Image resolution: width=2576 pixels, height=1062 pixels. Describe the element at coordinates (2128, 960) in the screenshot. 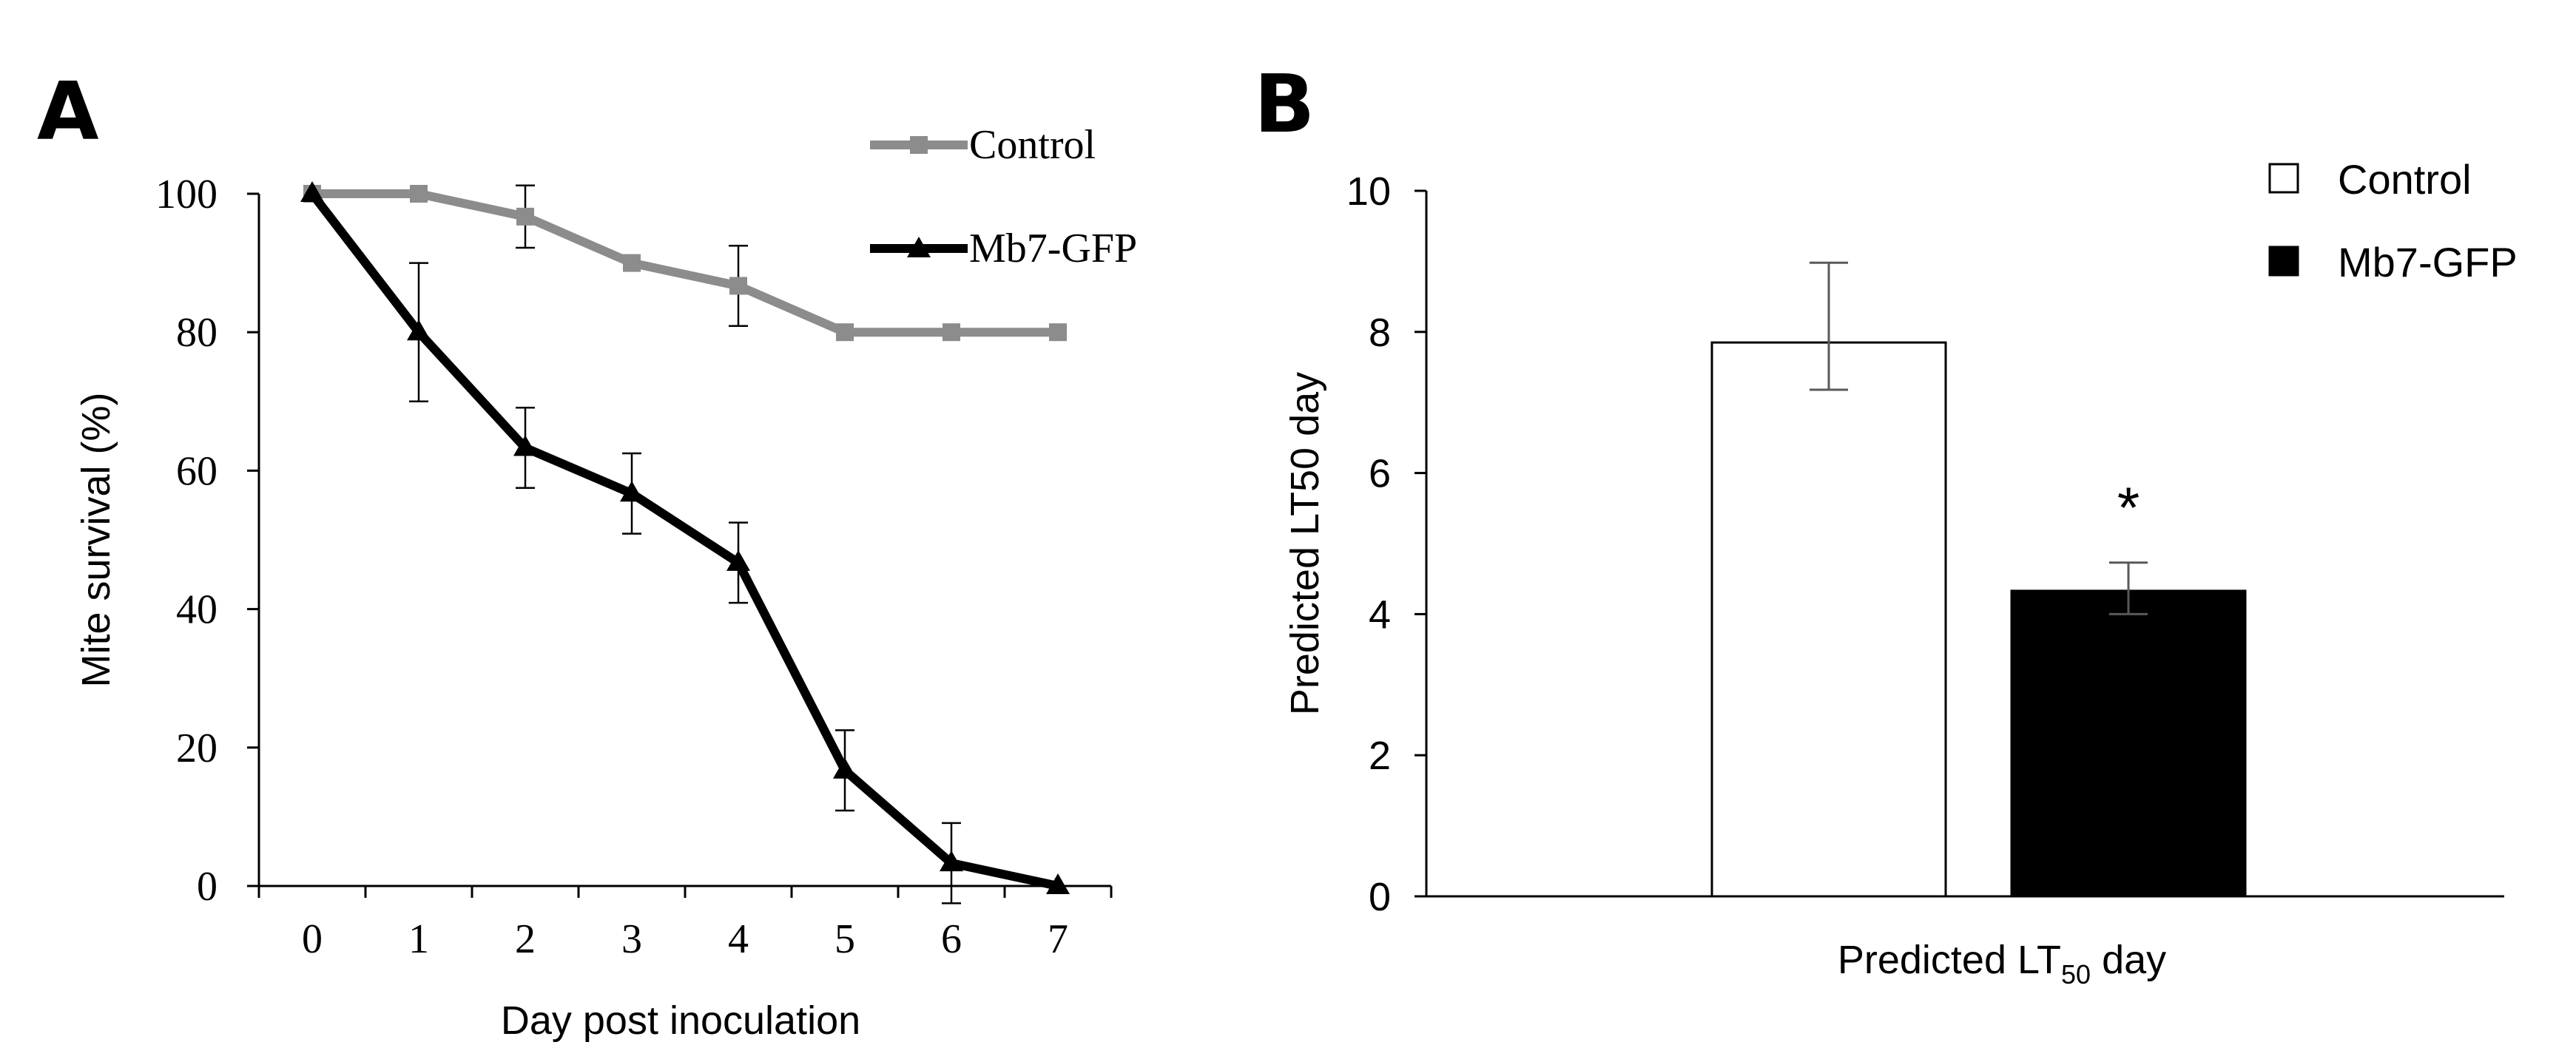

I see `b-x-axis-label-tail: day` at that location.